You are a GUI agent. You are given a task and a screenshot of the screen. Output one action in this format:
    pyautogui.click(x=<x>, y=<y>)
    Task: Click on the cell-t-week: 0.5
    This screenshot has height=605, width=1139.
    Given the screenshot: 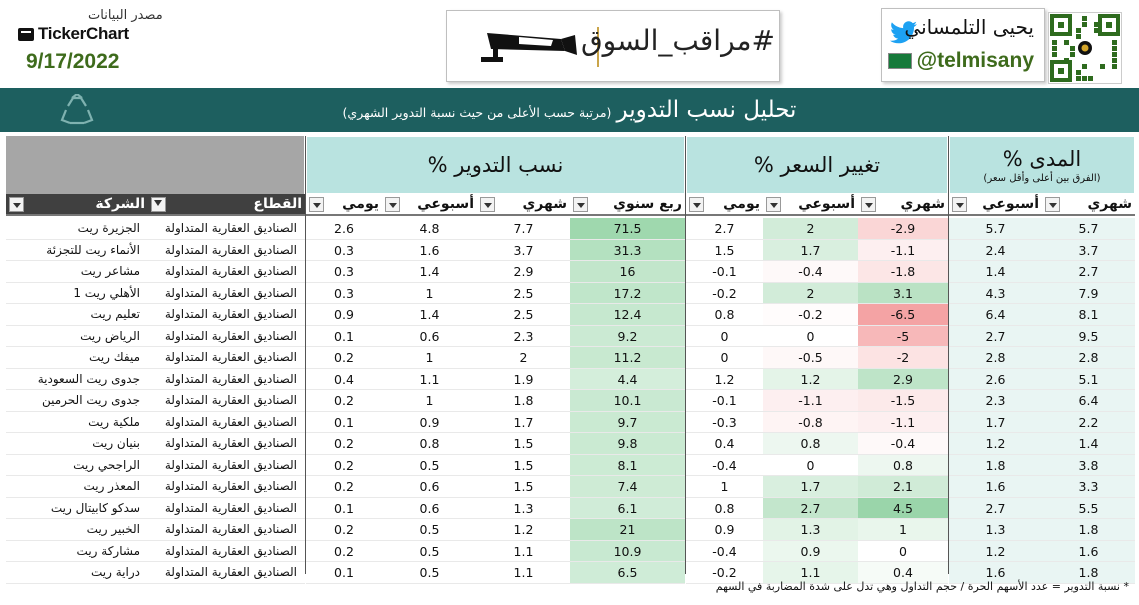 What is the action you would take?
    pyautogui.click(x=429, y=465)
    